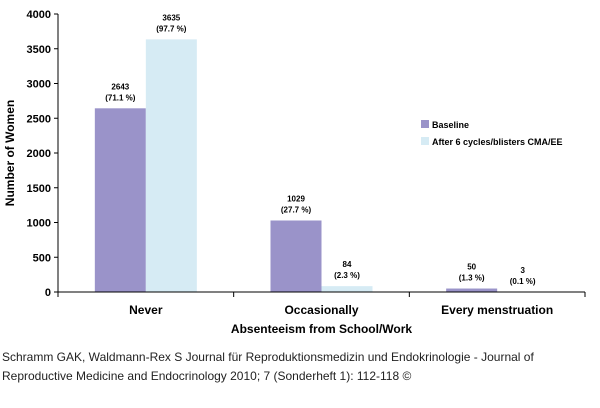 This screenshot has height=408, width=600. I want to click on bar-percent-label: (27.7 %), so click(296, 209).